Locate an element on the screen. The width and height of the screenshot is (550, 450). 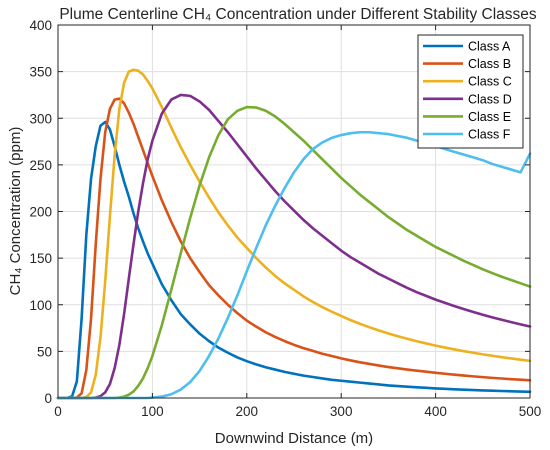
x-tick-label: 0 is located at coordinates (58, 411).